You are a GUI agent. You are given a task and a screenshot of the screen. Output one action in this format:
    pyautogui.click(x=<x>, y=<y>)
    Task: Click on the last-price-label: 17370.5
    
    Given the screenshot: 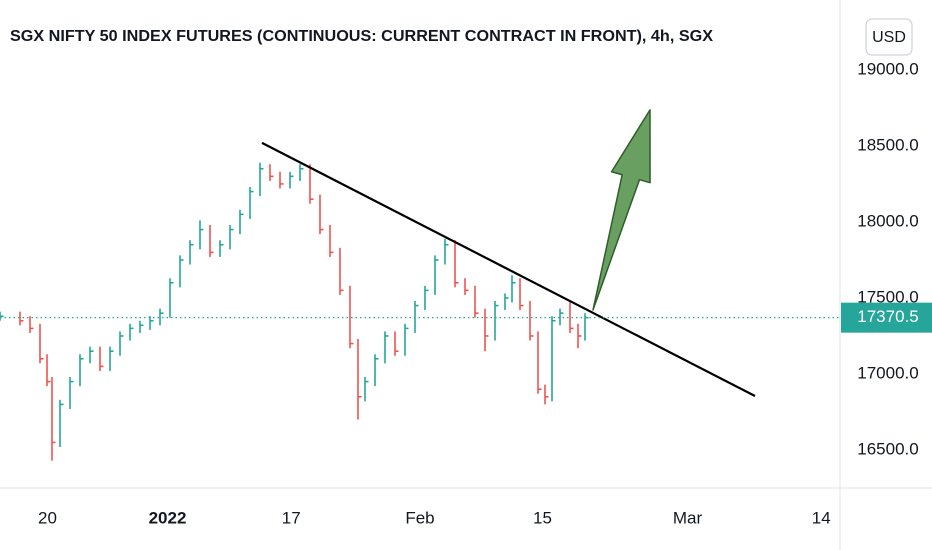 What is the action you would take?
    pyautogui.click(x=887, y=316)
    